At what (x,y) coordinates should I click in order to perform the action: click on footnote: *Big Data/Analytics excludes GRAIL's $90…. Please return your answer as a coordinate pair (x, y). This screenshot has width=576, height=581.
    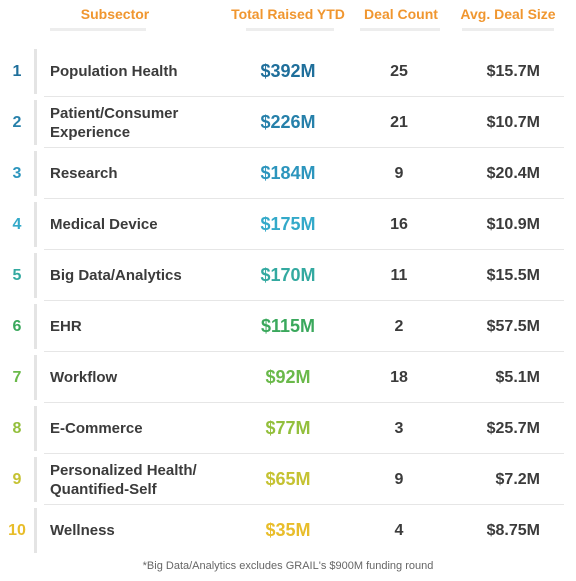
    Looking at the image, I should click on (288, 566).